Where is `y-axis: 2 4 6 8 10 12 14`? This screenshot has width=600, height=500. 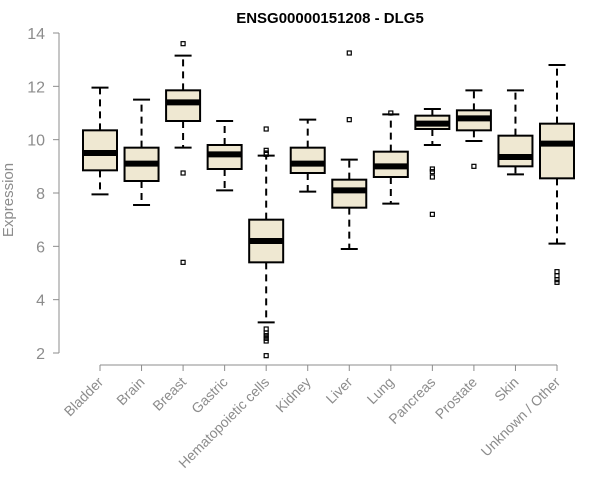 y-axis: 2 4 6 8 10 12 14 is located at coordinates (43, 194).